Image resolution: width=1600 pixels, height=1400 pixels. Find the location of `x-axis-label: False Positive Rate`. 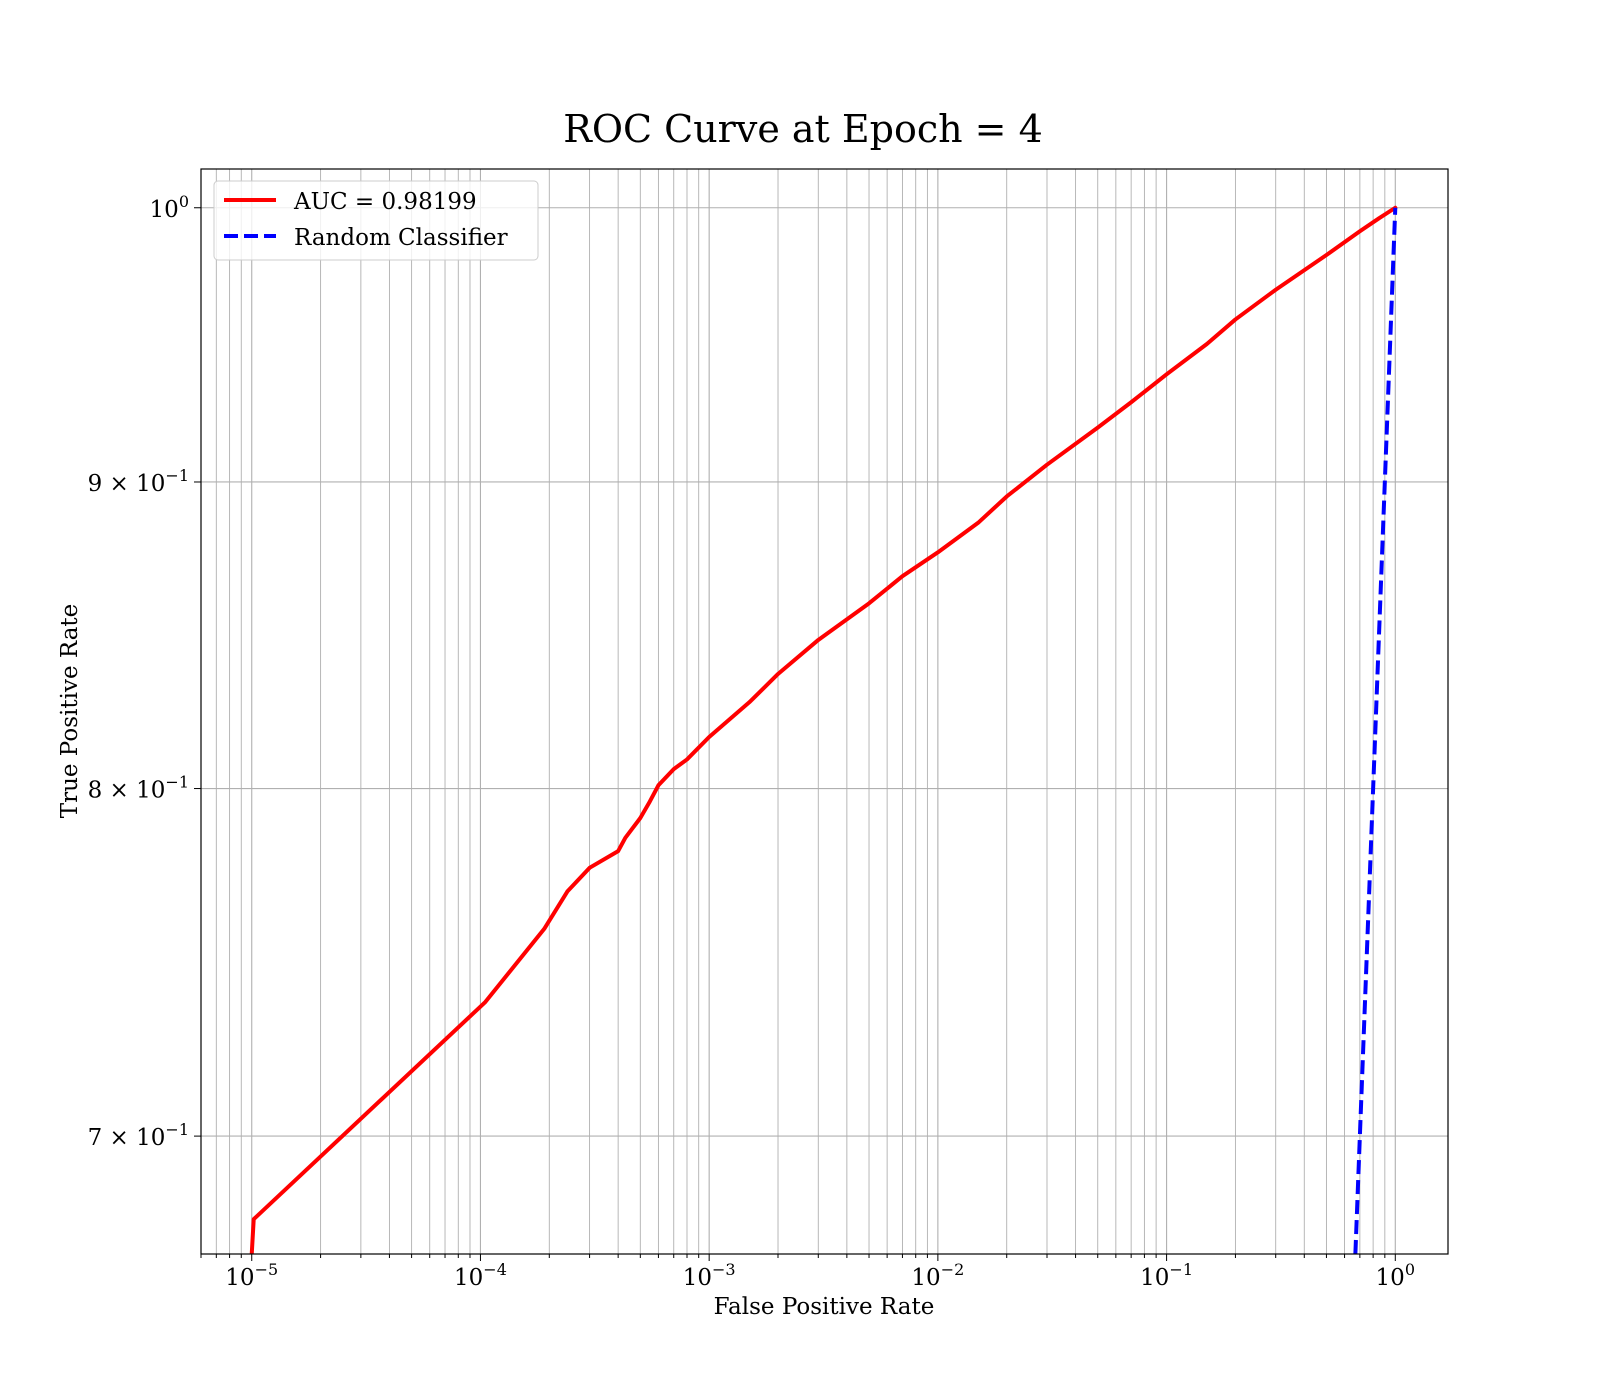

x-axis-label: False Positive Rate is located at coordinates (824, 1307).